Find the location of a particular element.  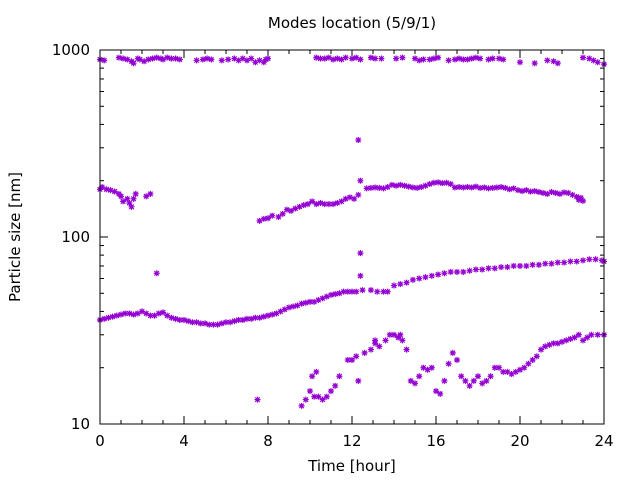

chart-title: Modes location (5/9/1) is located at coordinates (352, 23).